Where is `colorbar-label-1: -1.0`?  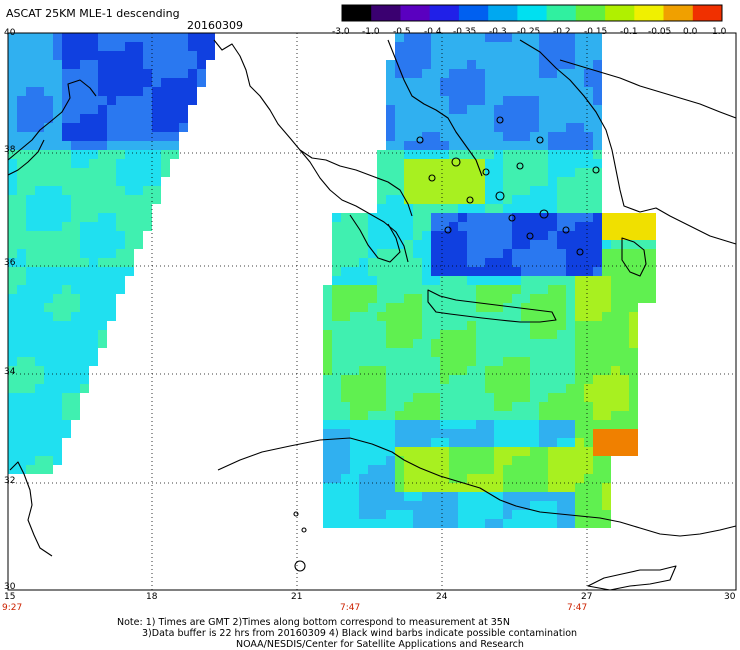
colorbar-label-1: -1.0 is located at coordinates (371, 32).